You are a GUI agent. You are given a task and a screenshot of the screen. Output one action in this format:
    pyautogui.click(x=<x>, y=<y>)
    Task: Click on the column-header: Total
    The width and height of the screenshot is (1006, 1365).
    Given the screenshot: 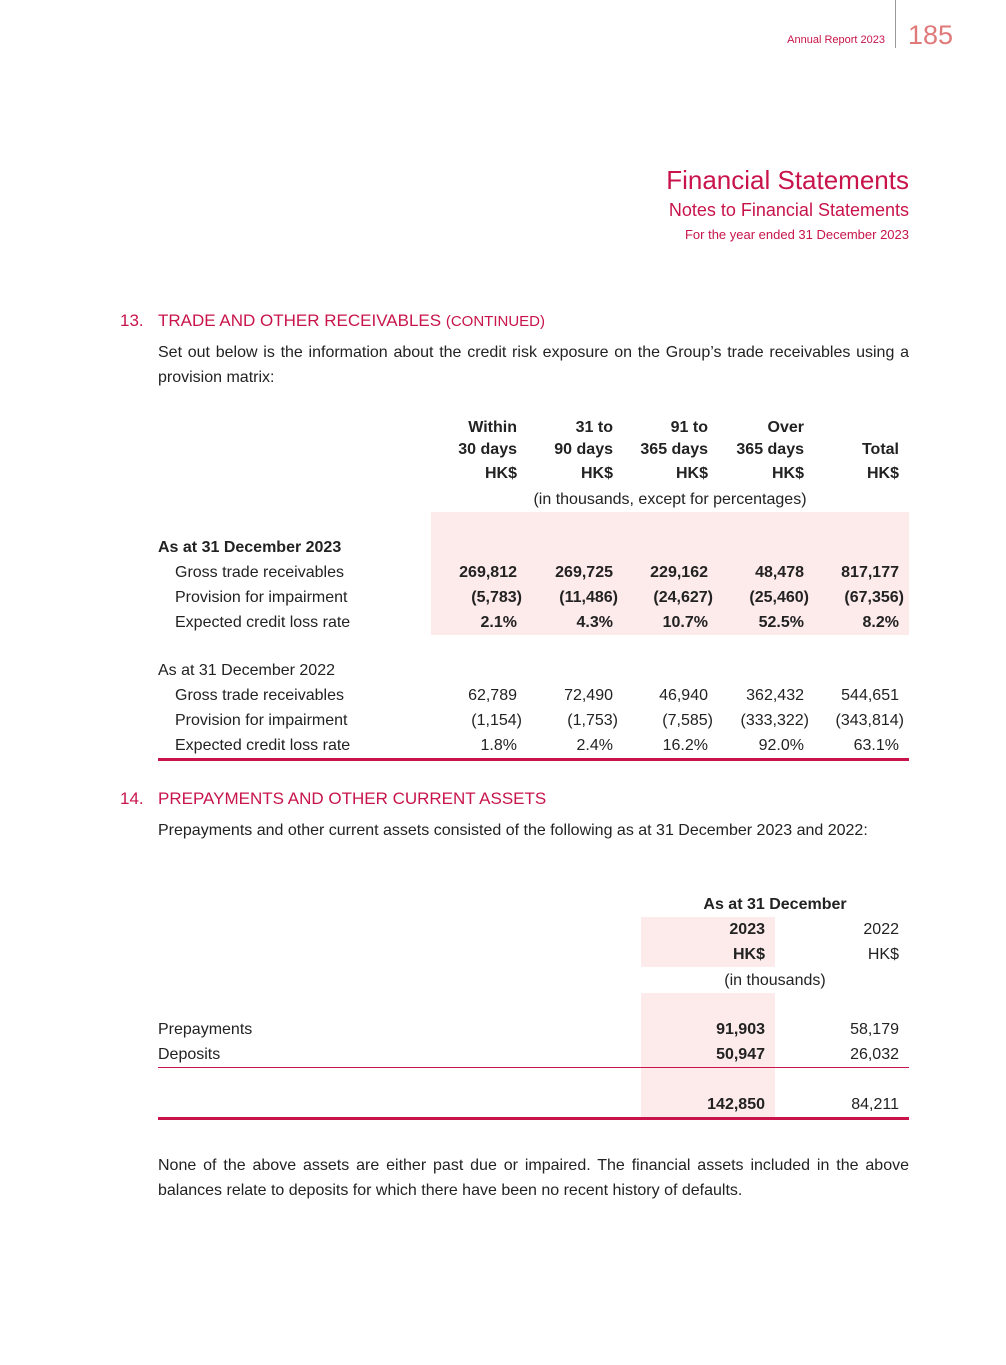 What is the action you would take?
    pyautogui.click(x=880, y=449)
    